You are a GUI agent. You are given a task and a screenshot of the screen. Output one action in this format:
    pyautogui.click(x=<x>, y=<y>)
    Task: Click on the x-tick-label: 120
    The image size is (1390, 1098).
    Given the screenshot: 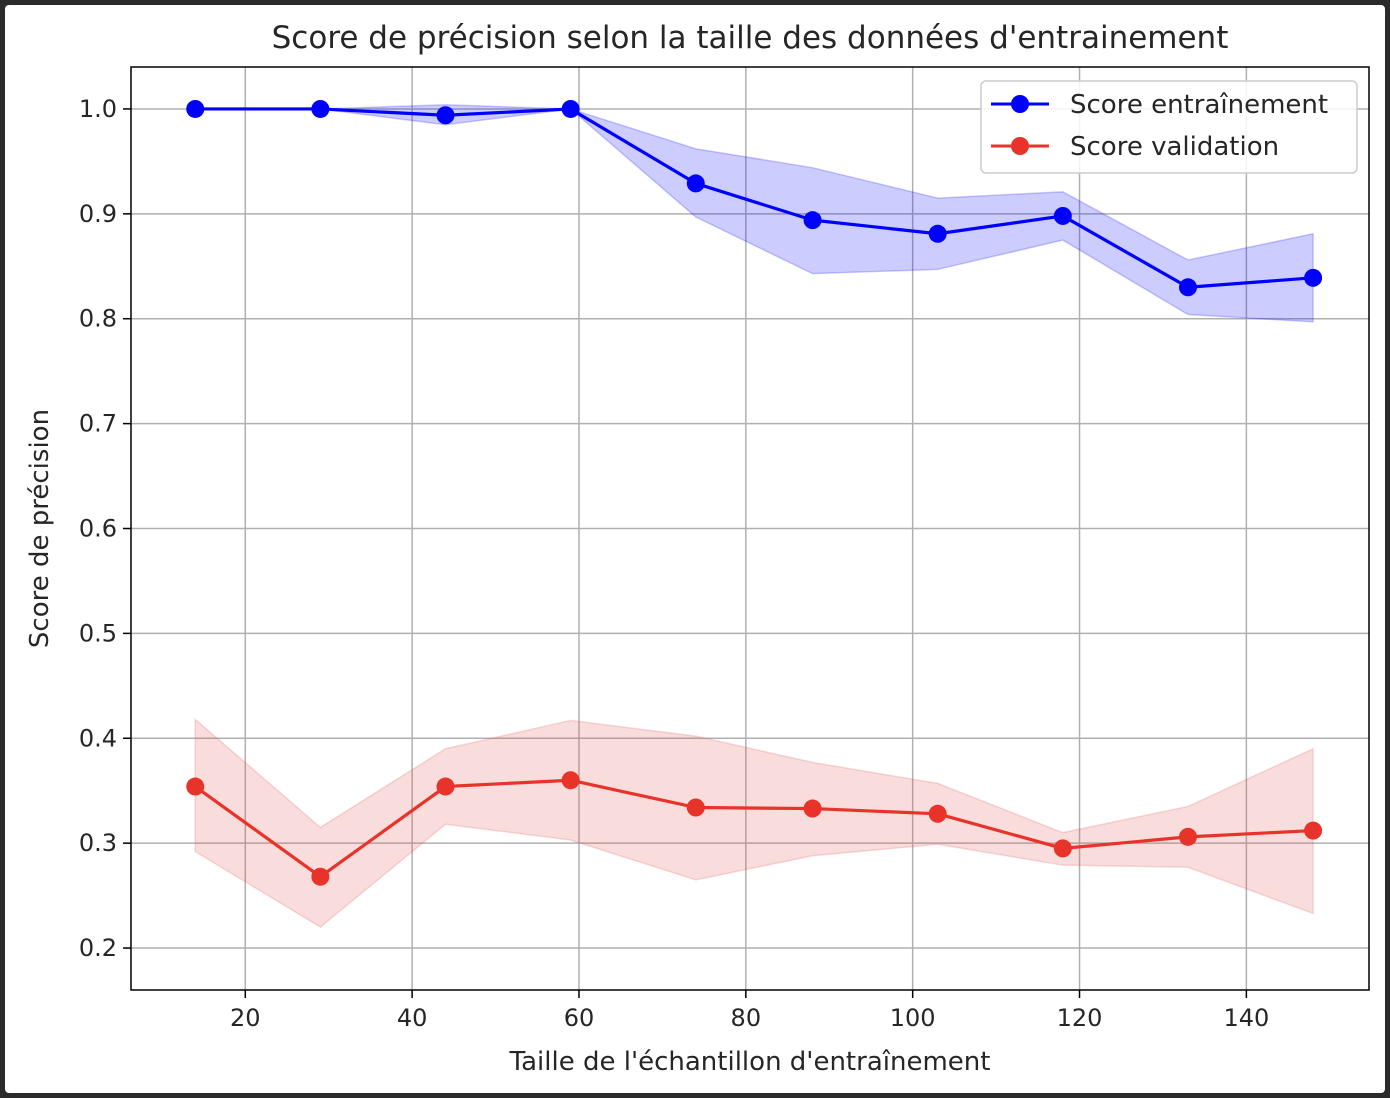 What is the action you would take?
    pyautogui.click(x=1080, y=1018)
    